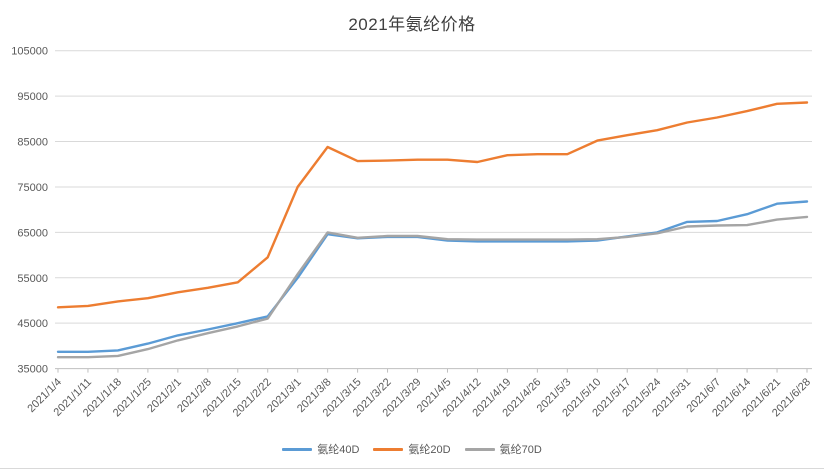 The image size is (824, 469). I want to click on y-axis-label: 55000, so click(32, 279).